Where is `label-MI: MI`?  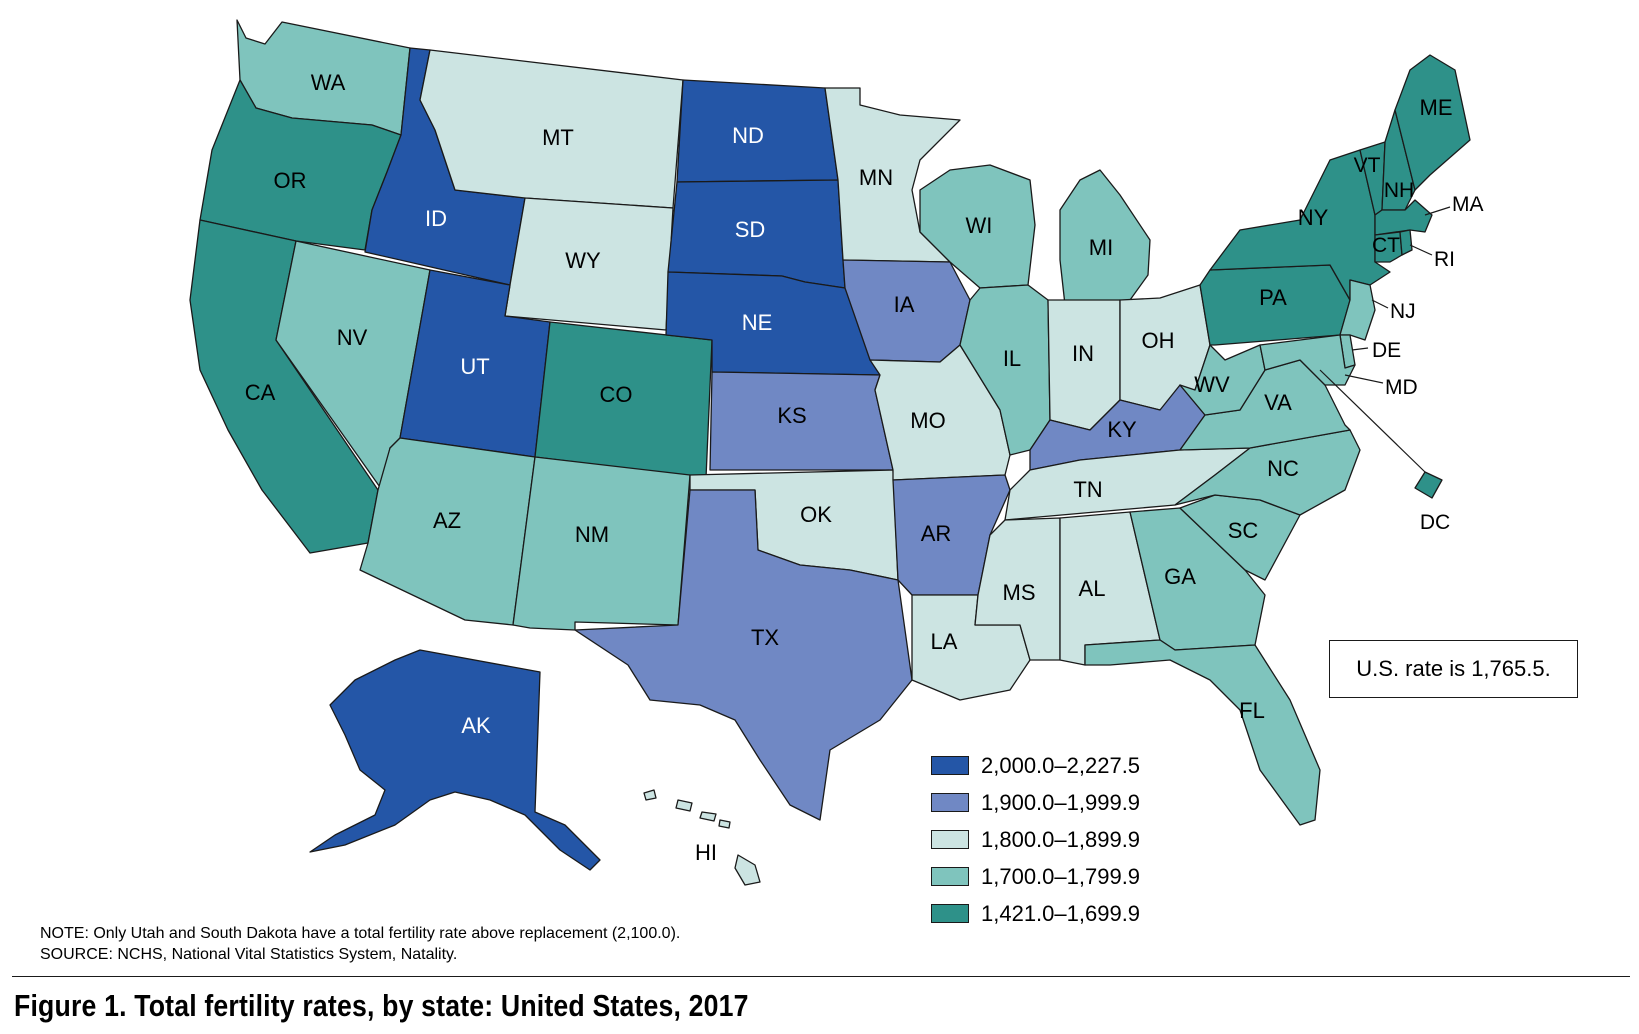
label-MI: MI is located at coordinates (1101, 247).